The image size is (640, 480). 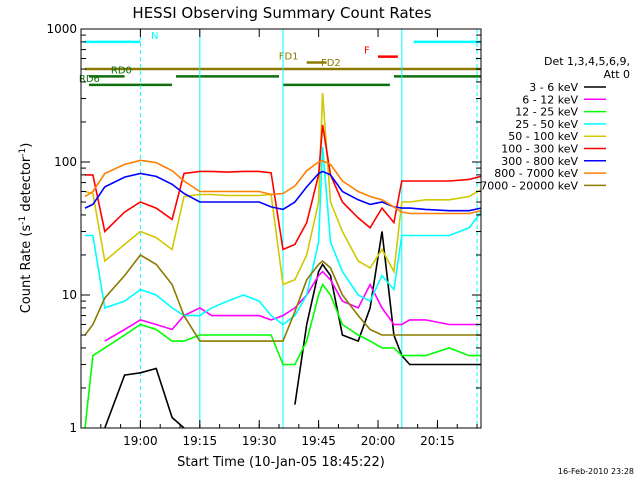 What do you see at coordinates (61, 29) in the screenshot?
I see `y-tick-label-3: 1000` at bounding box center [61, 29].